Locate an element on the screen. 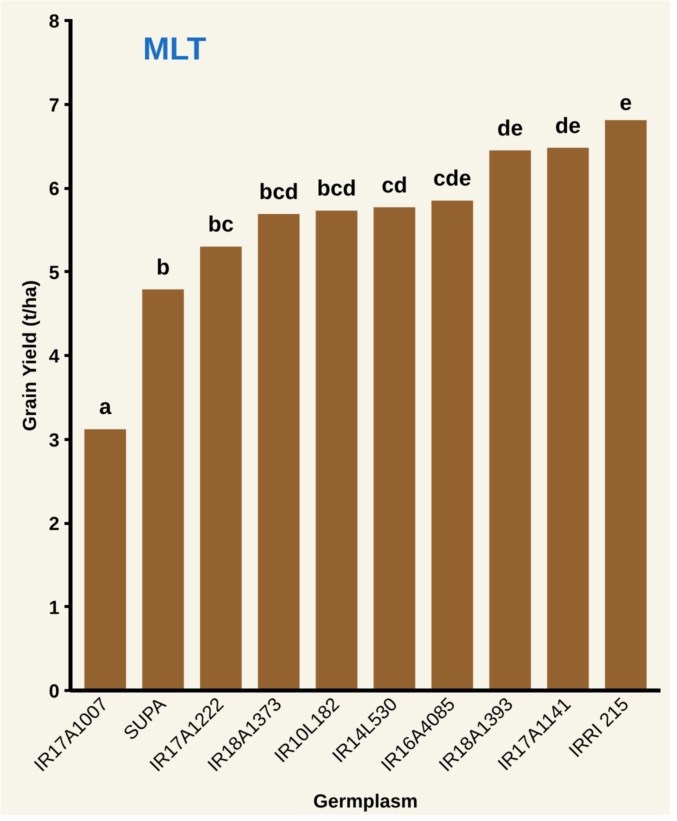 This screenshot has width=677, height=821. x-axis-title: Germplasm is located at coordinates (365, 802).